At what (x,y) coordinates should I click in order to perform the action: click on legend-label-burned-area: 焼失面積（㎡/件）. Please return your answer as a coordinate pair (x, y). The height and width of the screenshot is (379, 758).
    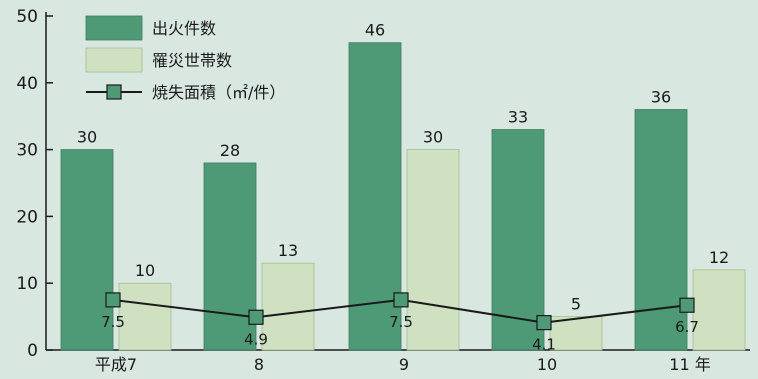
    Looking at the image, I should click on (218, 92).